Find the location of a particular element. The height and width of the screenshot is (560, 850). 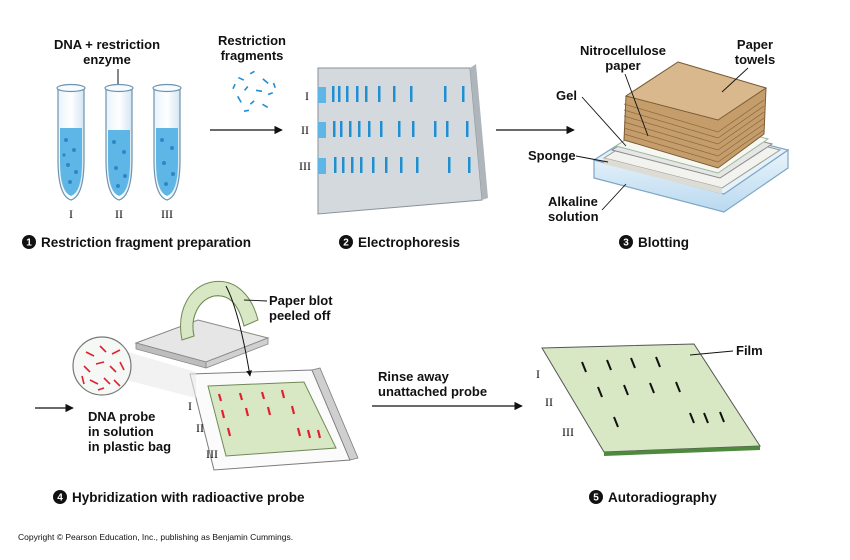

step-4-badge is located at coordinates (60, 497).